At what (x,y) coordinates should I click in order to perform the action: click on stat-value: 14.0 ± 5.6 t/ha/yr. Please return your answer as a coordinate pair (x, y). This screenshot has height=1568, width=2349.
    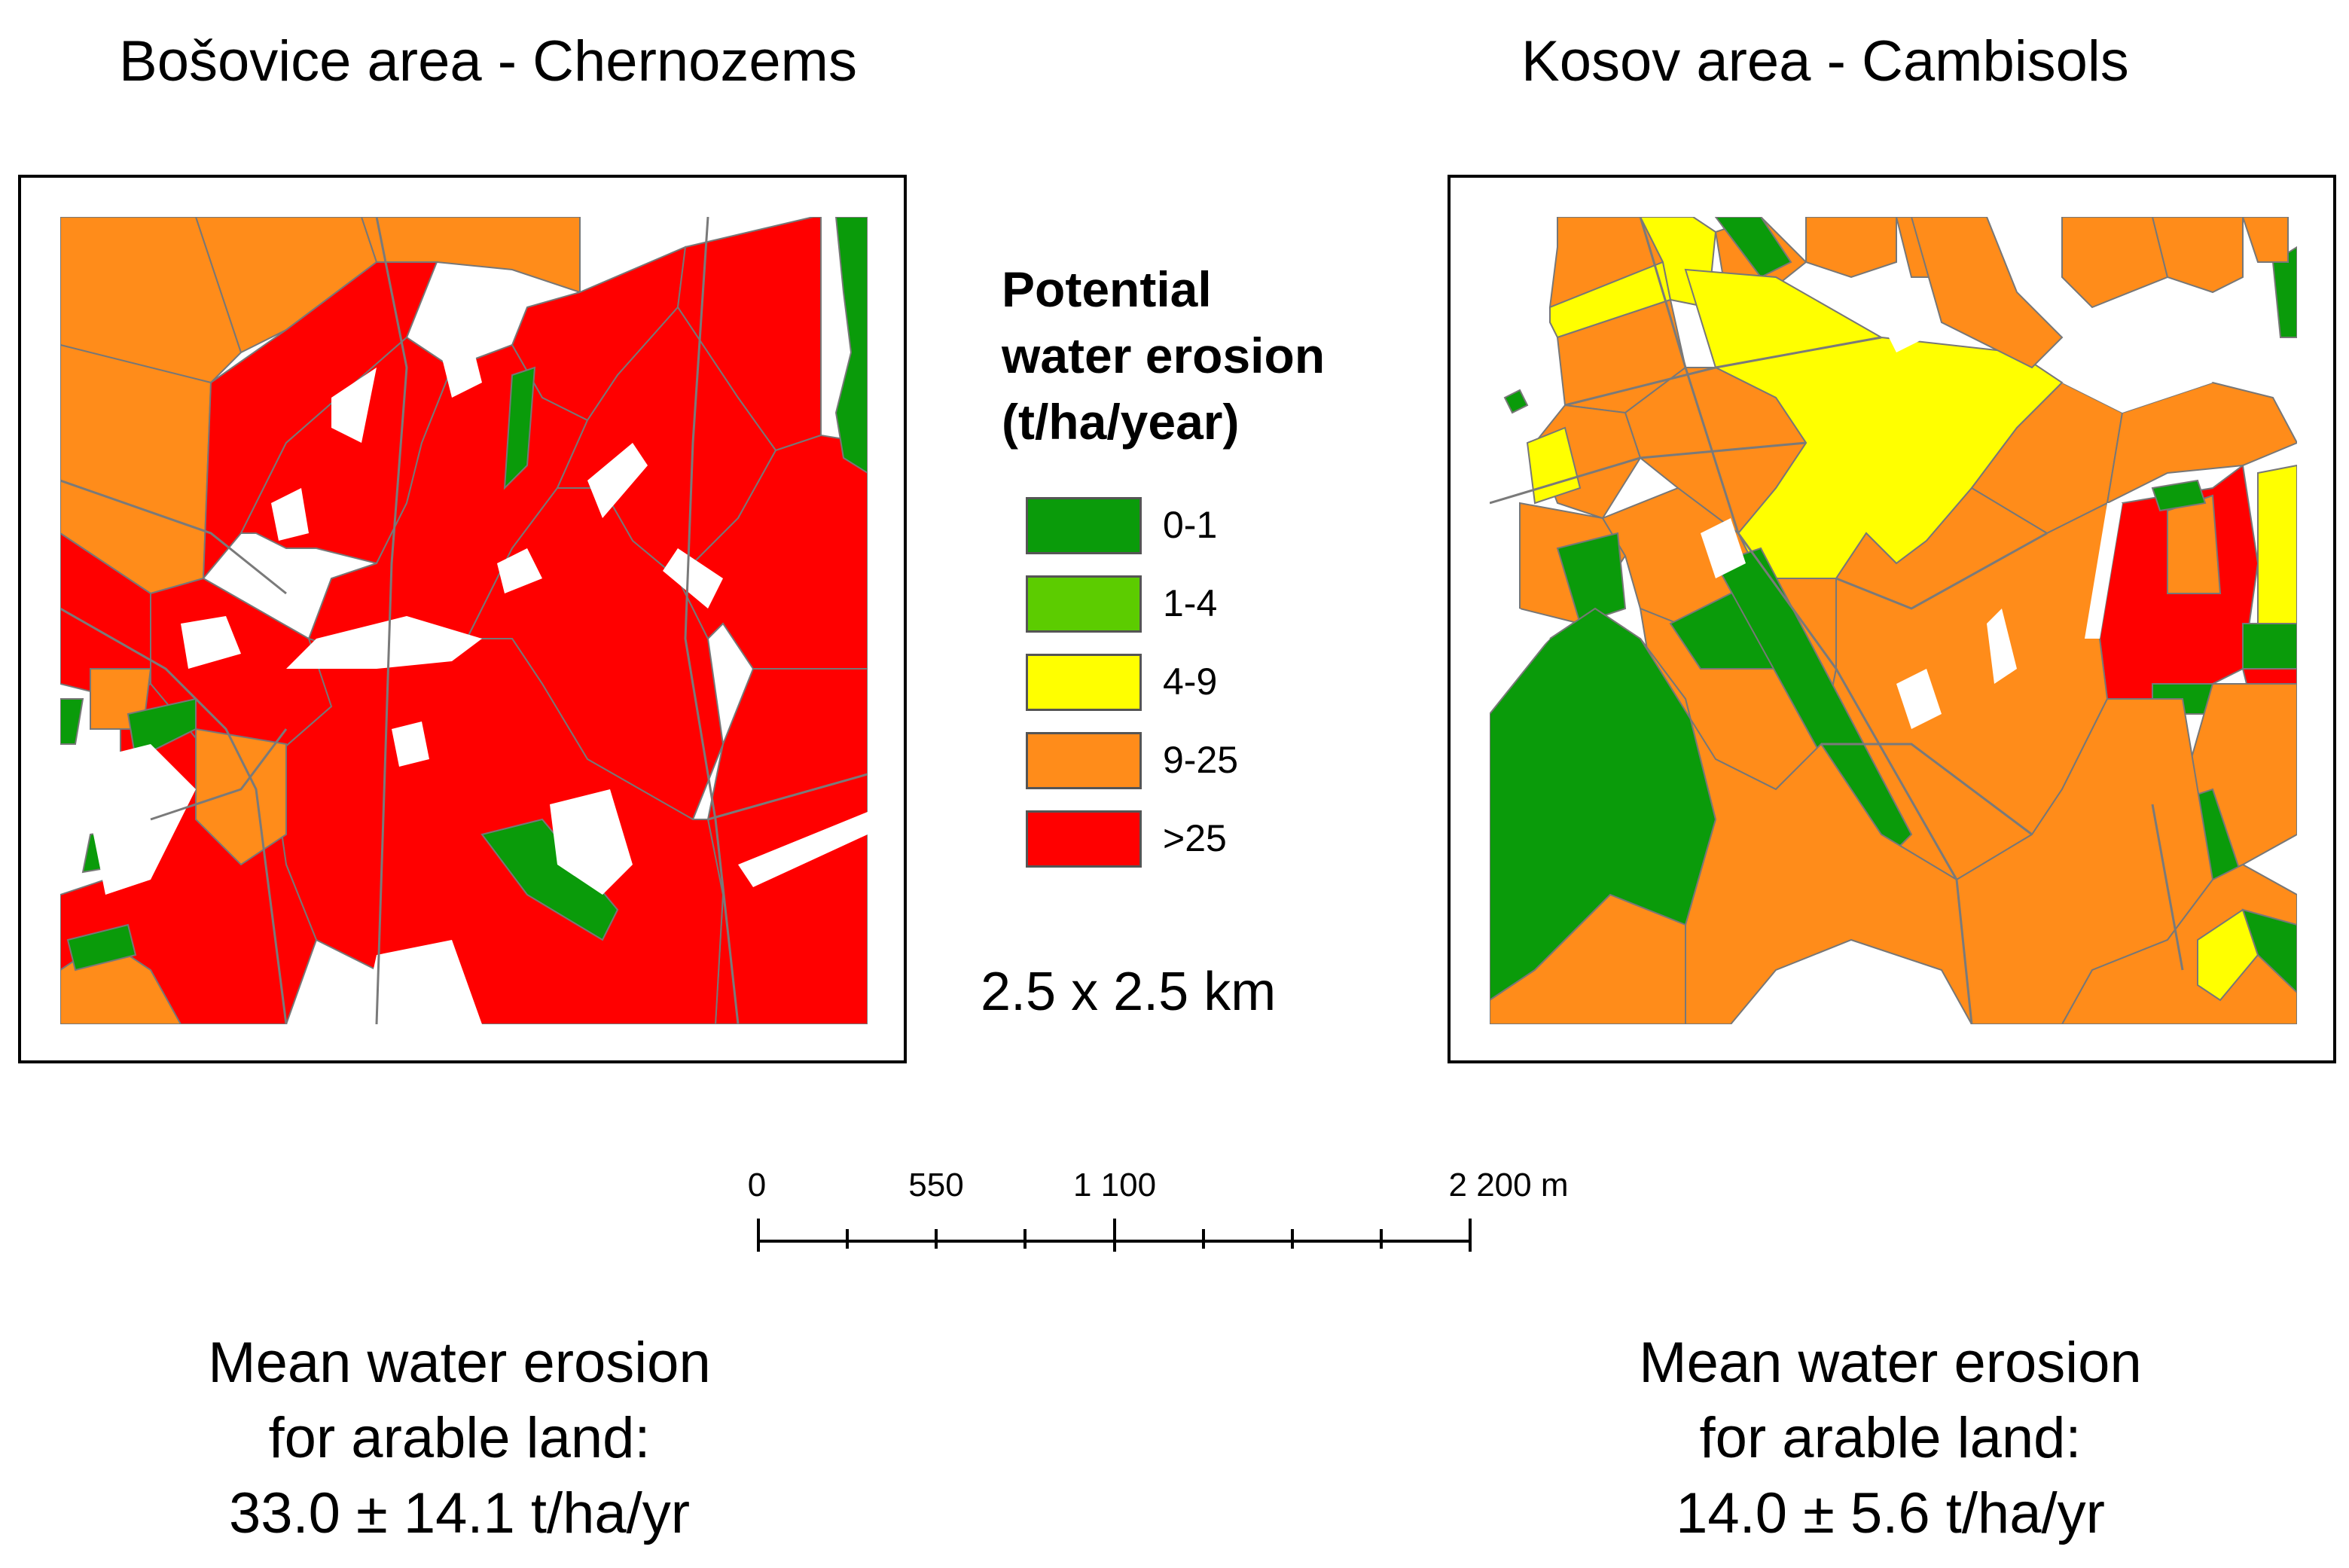
    Looking at the image, I should click on (1890, 1513).